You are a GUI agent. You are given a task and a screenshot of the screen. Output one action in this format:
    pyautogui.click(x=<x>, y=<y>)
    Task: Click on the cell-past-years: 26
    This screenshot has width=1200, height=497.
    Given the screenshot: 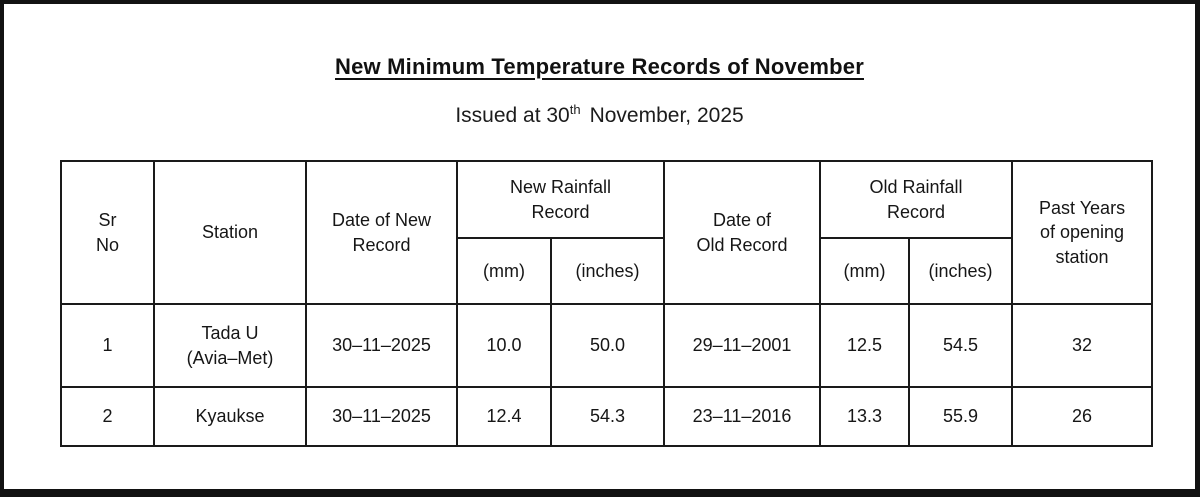 What is the action you would take?
    pyautogui.click(x=1082, y=416)
    